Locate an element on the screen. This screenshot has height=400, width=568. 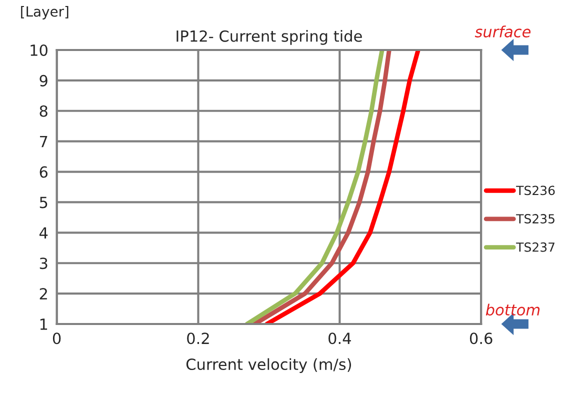
text: bottom is located at coordinates (513, 310).